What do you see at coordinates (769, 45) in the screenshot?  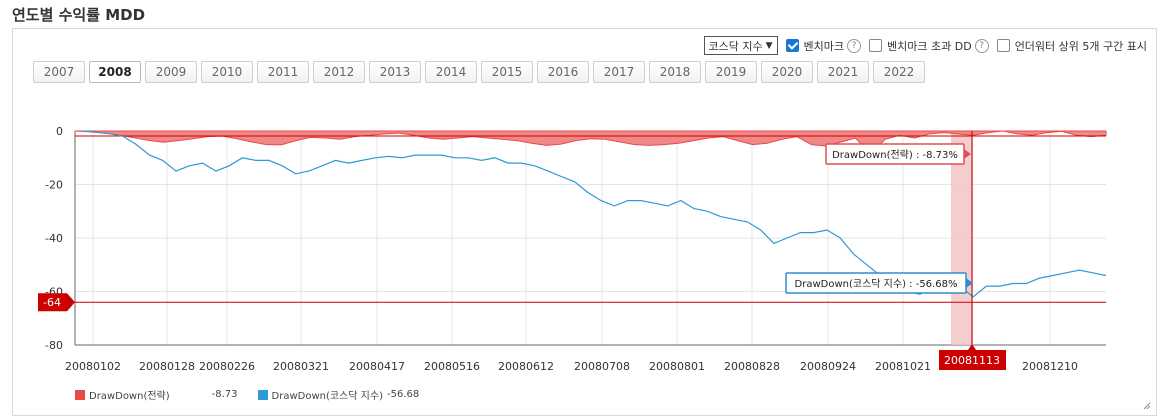 I see `chevron-down-icon: ▼` at bounding box center [769, 45].